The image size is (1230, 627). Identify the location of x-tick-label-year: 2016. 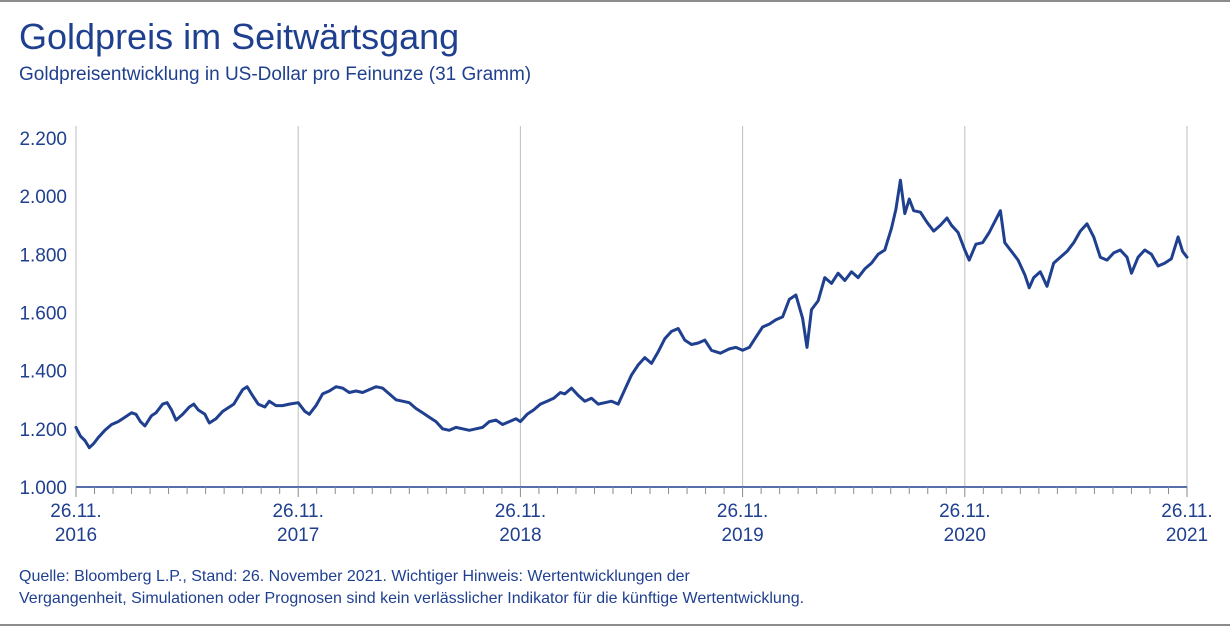
(76, 535).